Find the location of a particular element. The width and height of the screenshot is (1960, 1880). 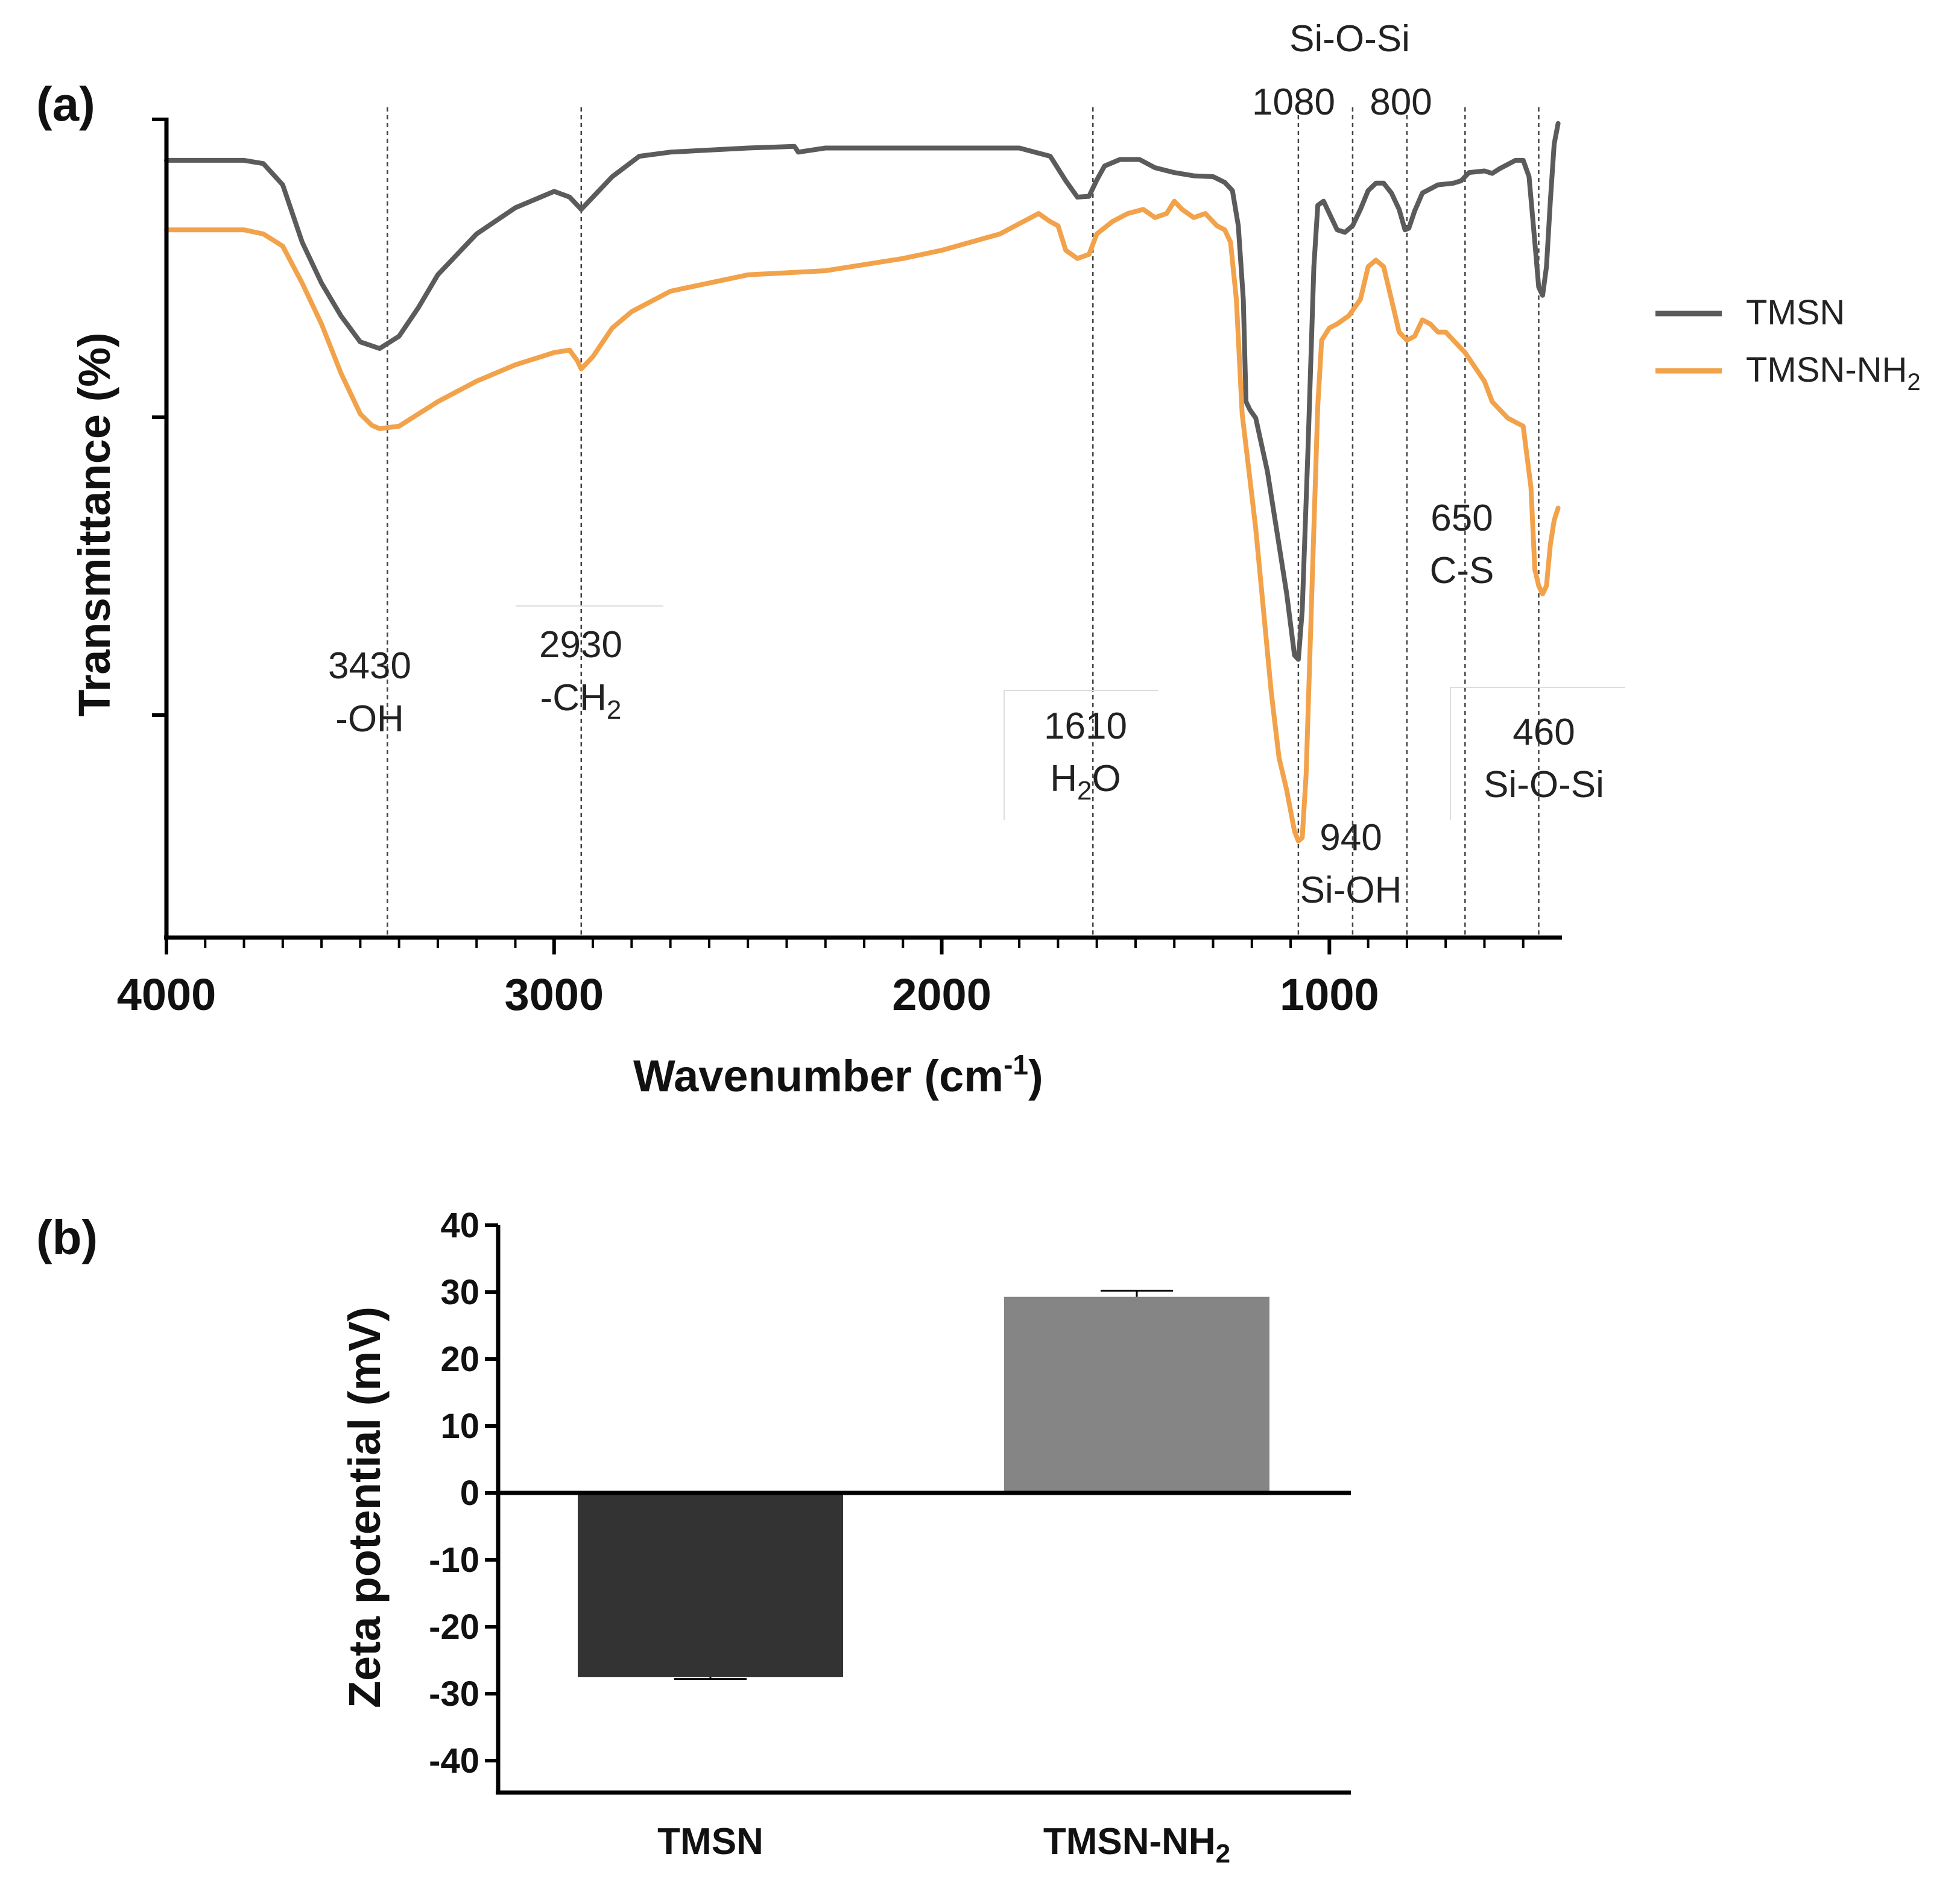

ftir-legend: TMSN TMSN-NH2 is located at coordinates (1788, 344).